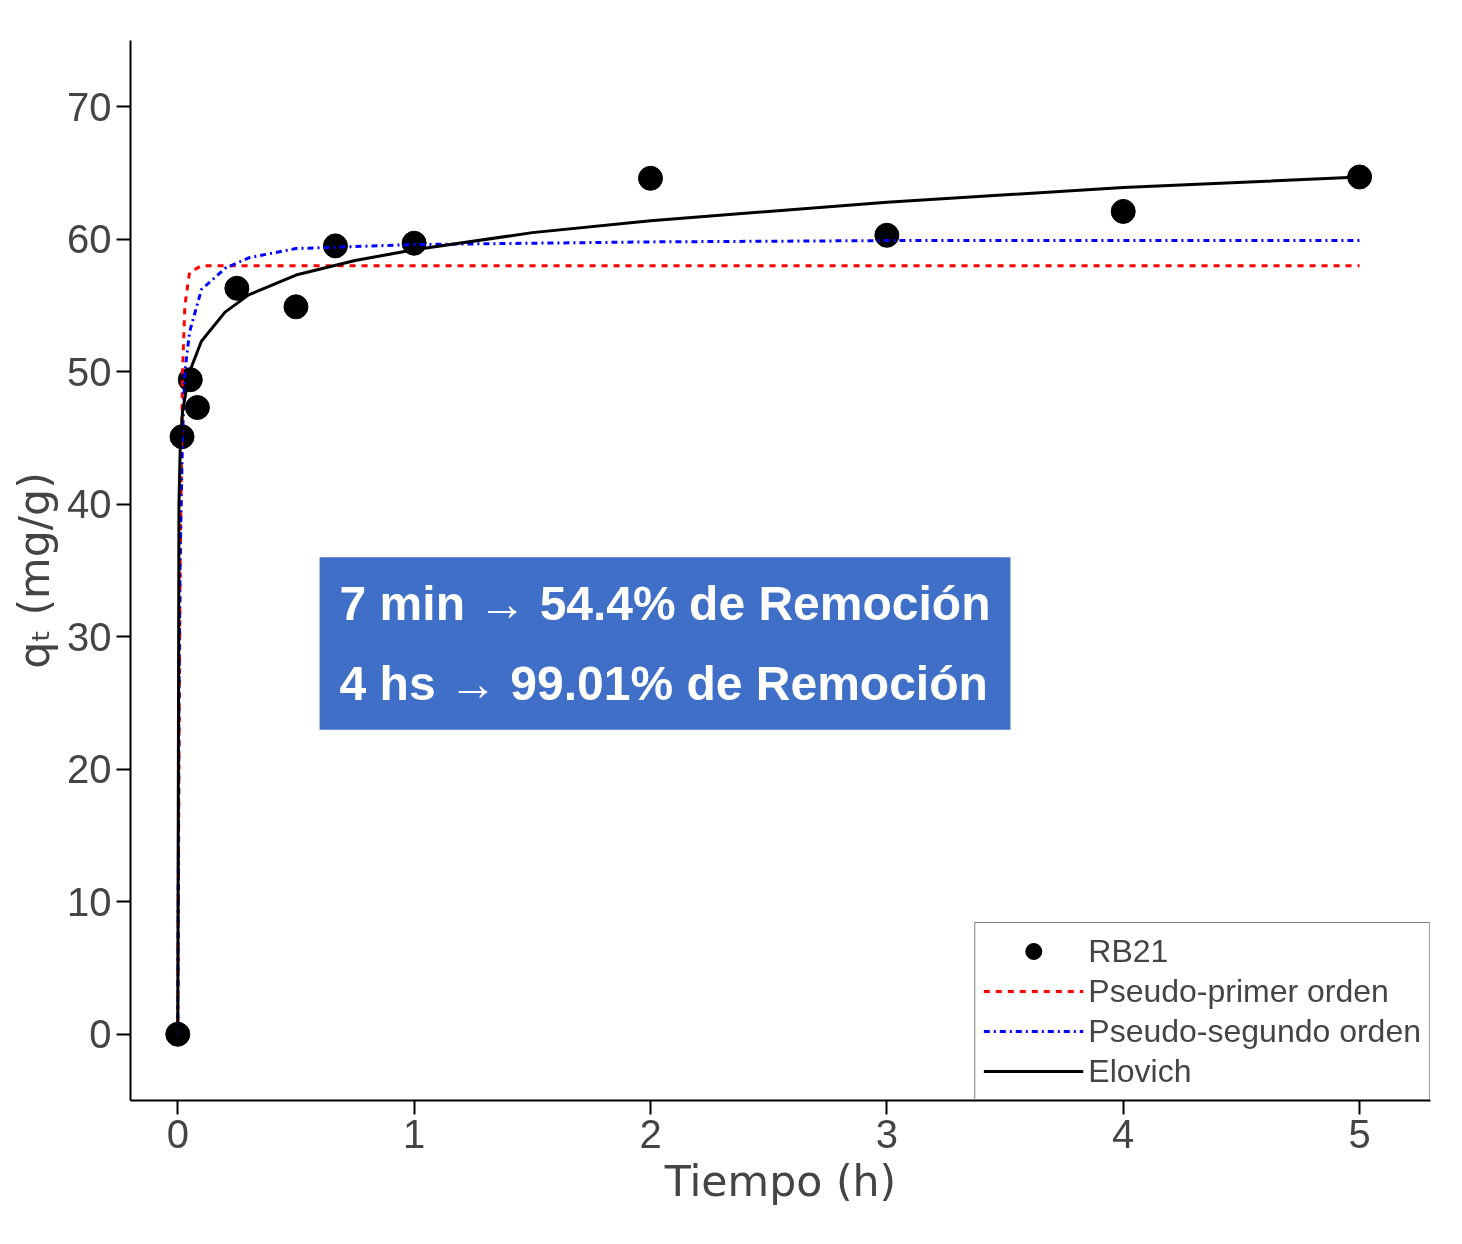  Describe the element at coordinates (100, 1034) in the screenshot. I see `y-tick-label: 0` at that location.